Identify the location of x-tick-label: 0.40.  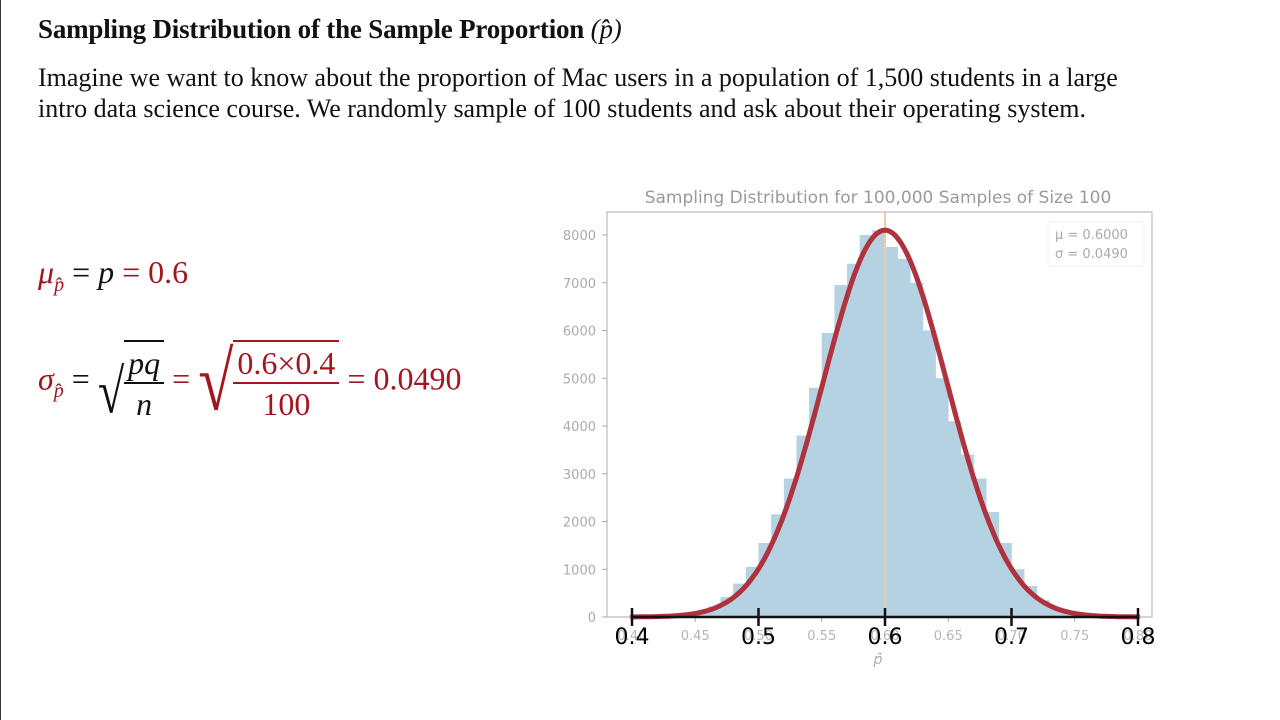
(632, 636).